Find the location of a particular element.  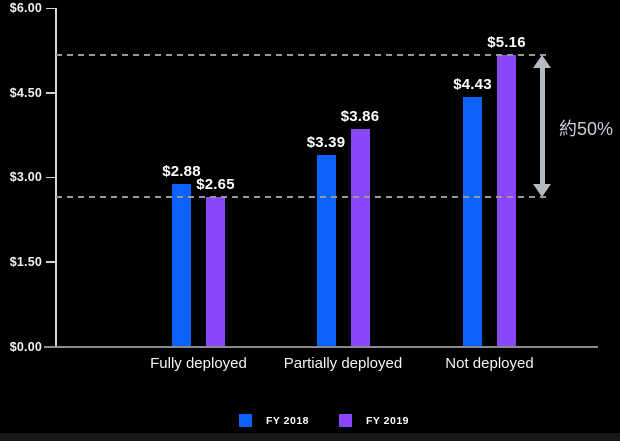

legend: FY 2018 FY 2019 is located at coordinates (324, 420).